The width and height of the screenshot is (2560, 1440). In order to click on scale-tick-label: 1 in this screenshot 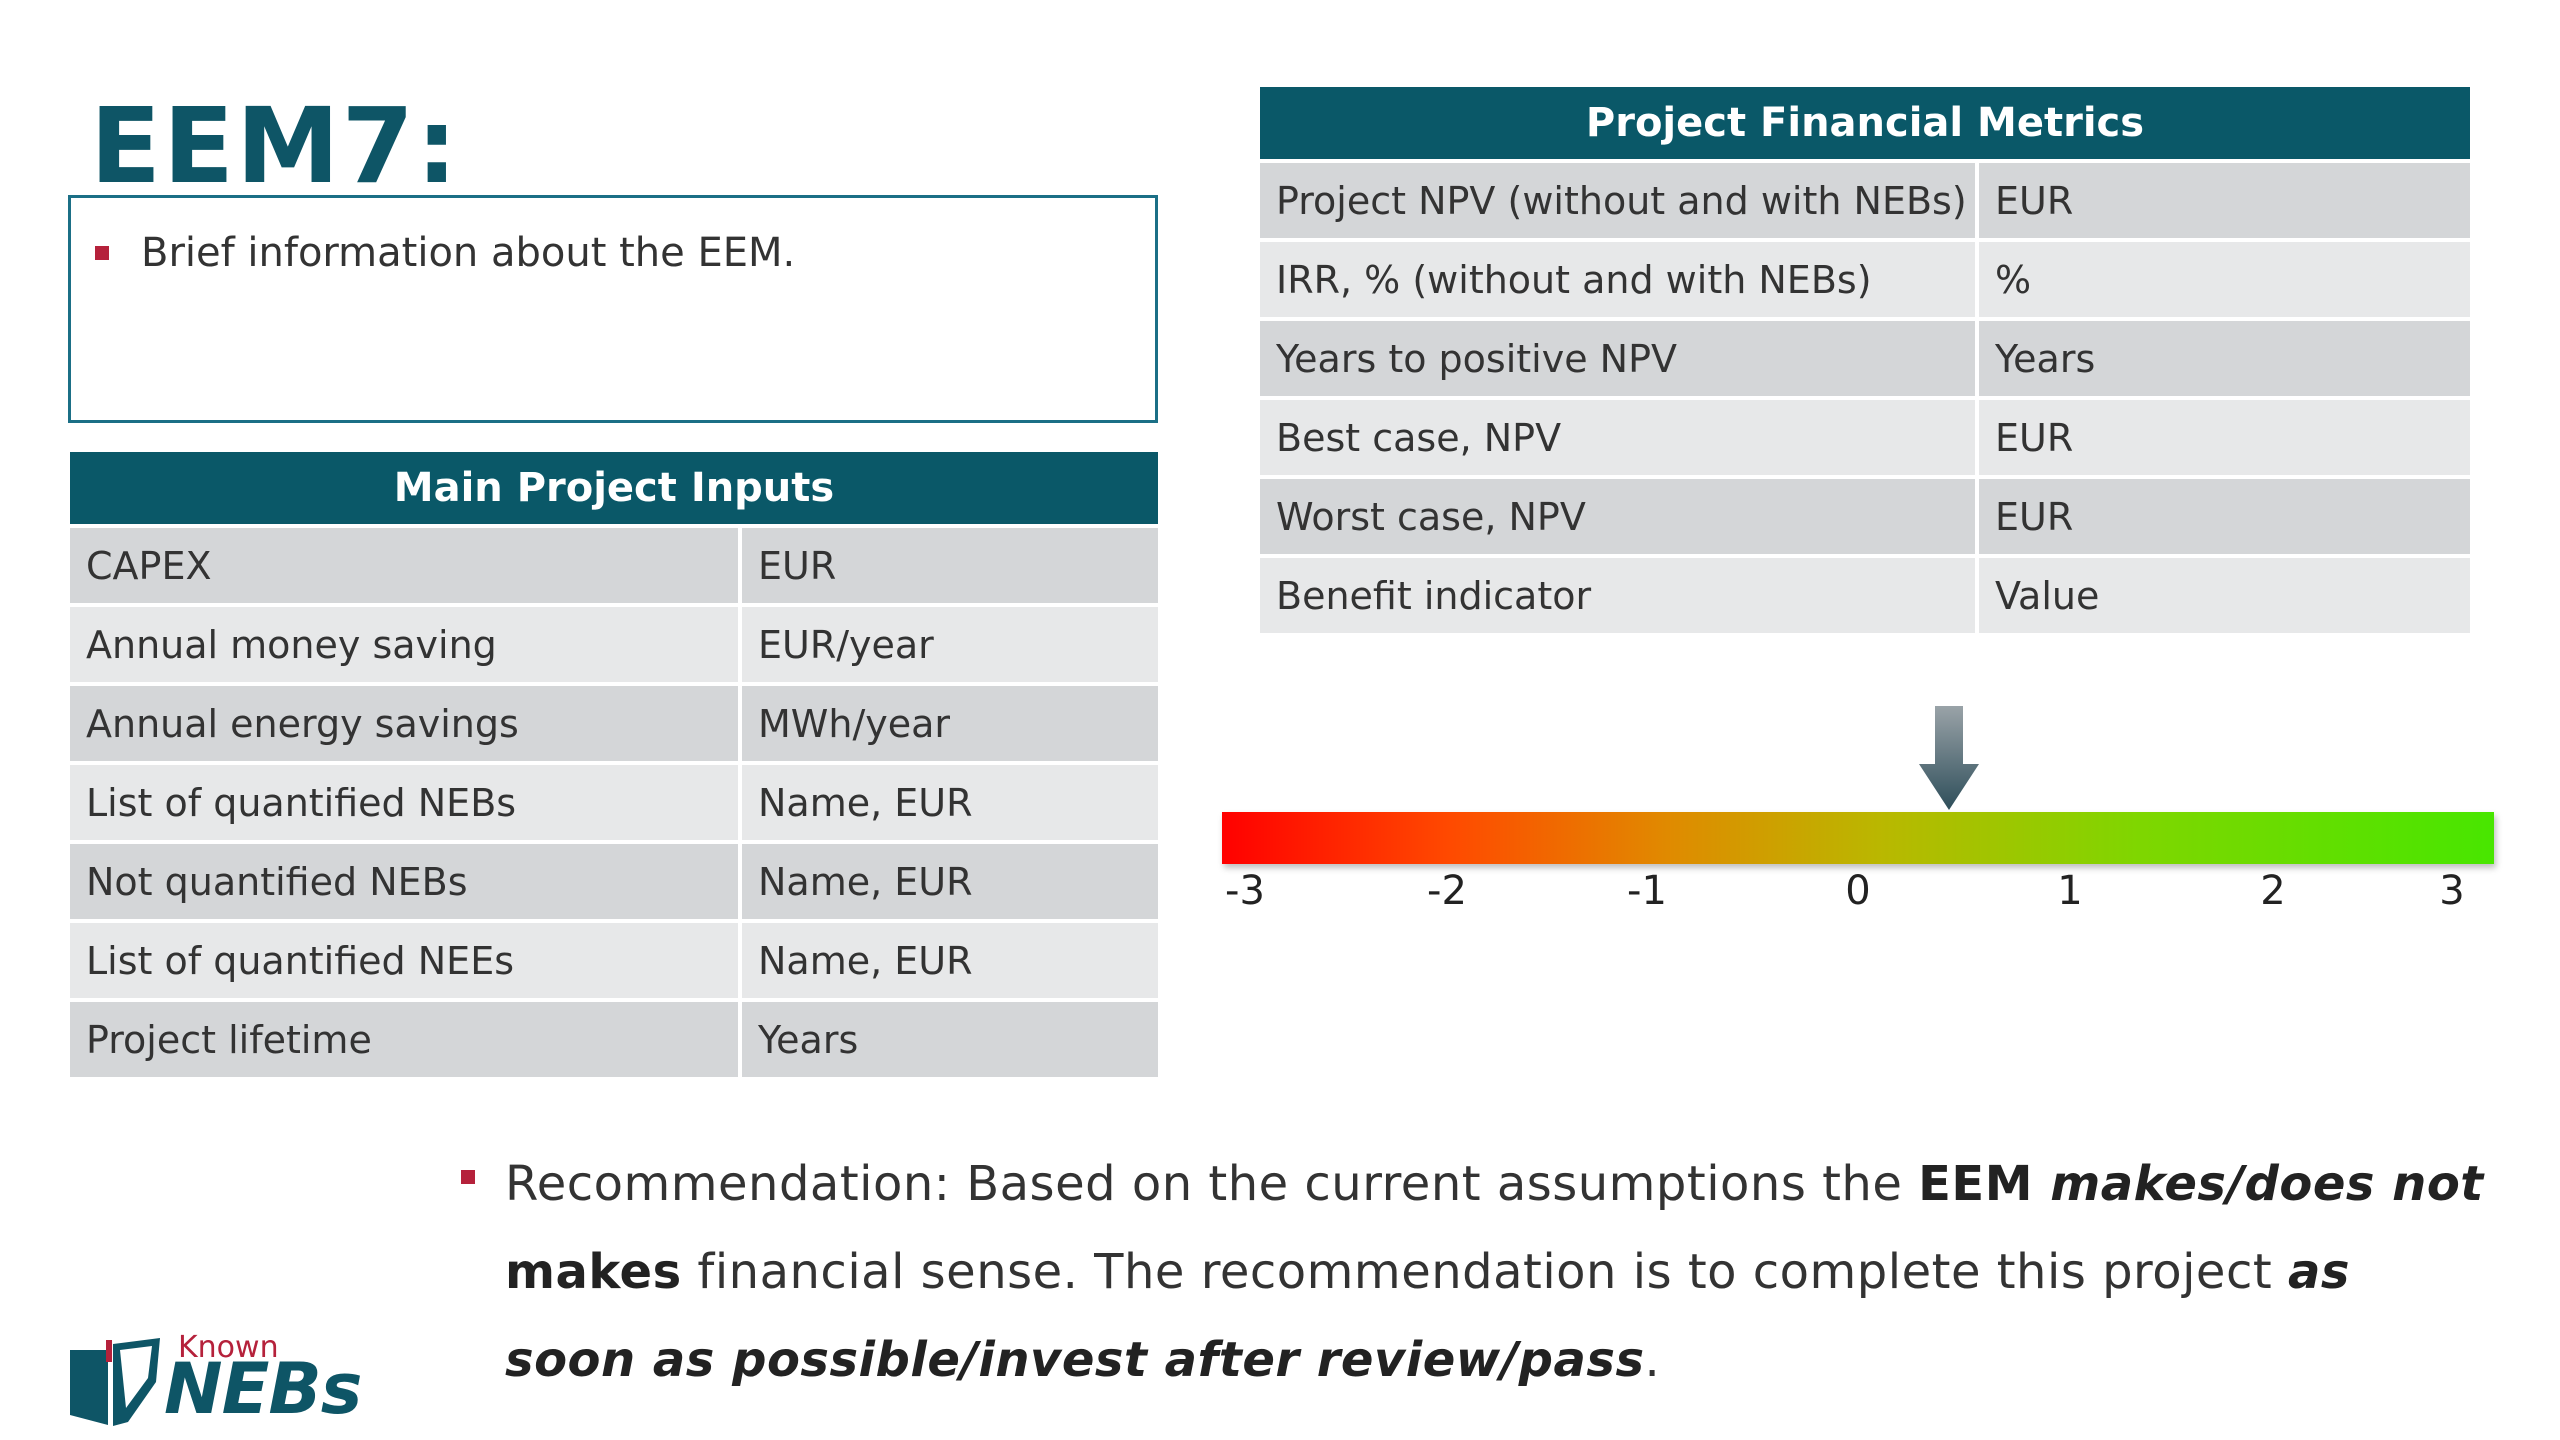, I will do `click(2070, 891)`.